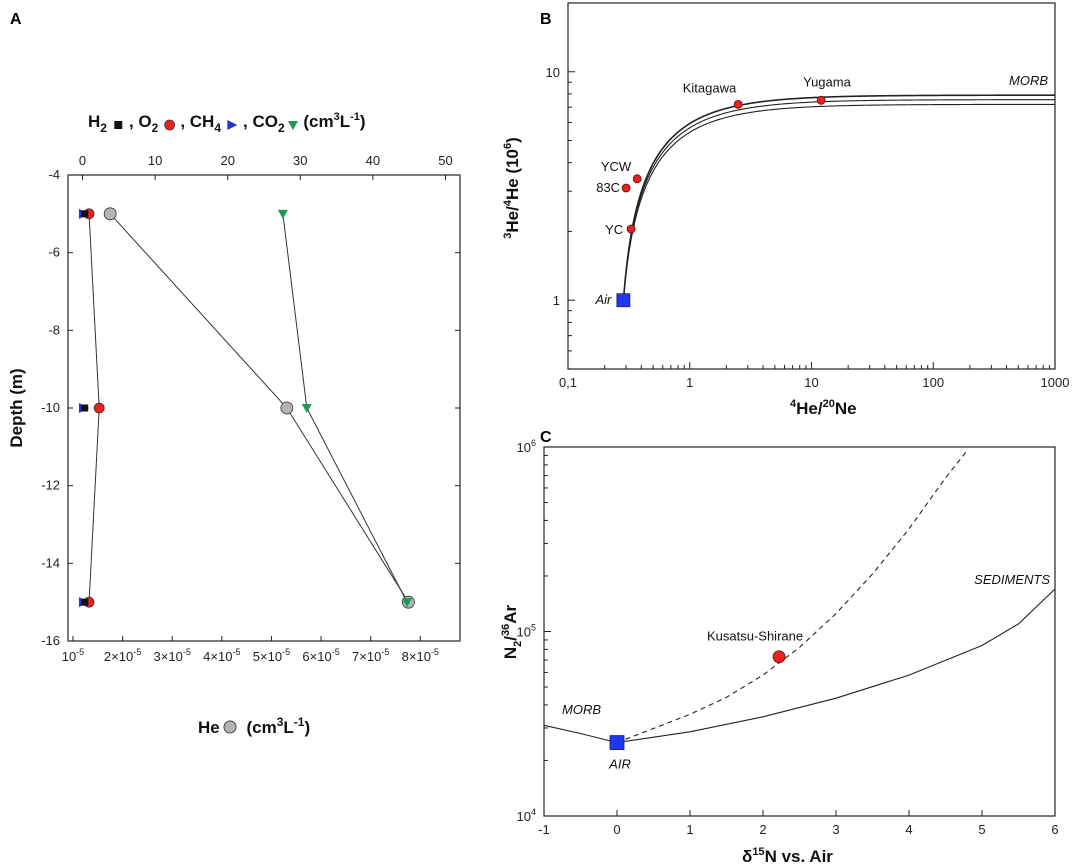 The width and height of the screenshot is (1072, 868). What do you see at coordinates (512, 174) in the screenshot?
I see `panel-b-ylabel-he-10: He (10` at bounding box center [512, 174].